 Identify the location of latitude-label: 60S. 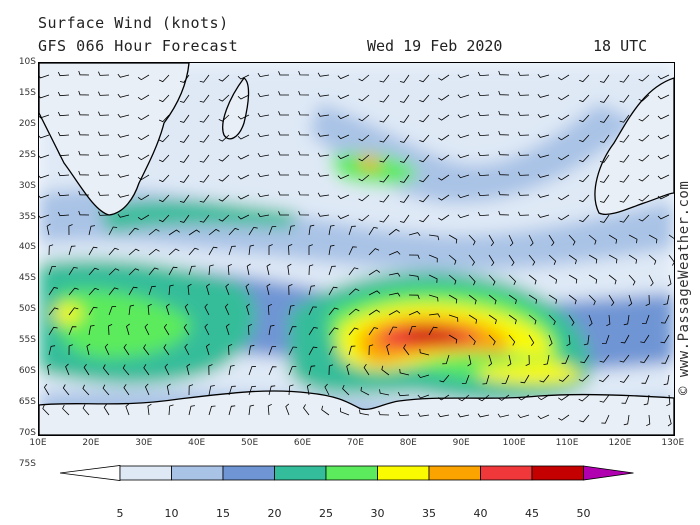
(27, 371).